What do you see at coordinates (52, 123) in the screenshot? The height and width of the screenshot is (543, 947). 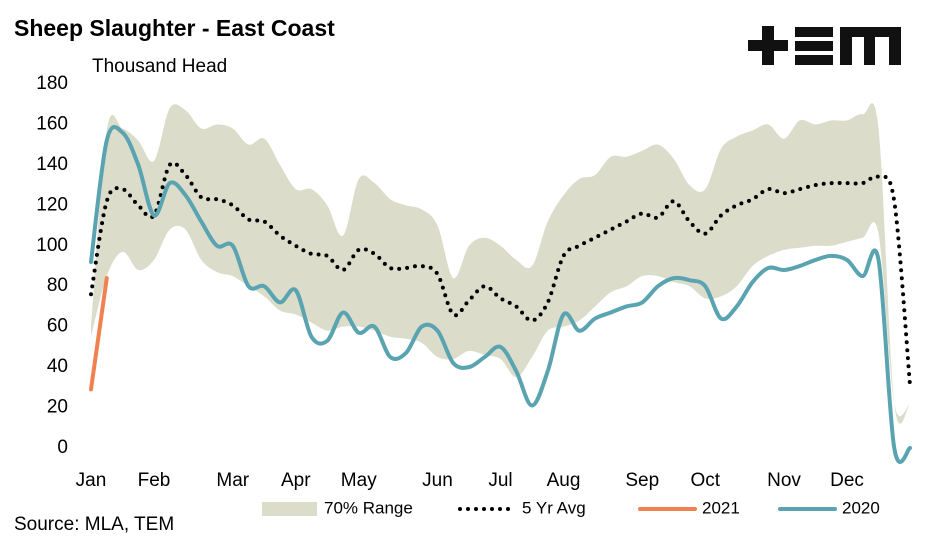 I see `y-tick-label: 160` at bounding box center [52, 123].